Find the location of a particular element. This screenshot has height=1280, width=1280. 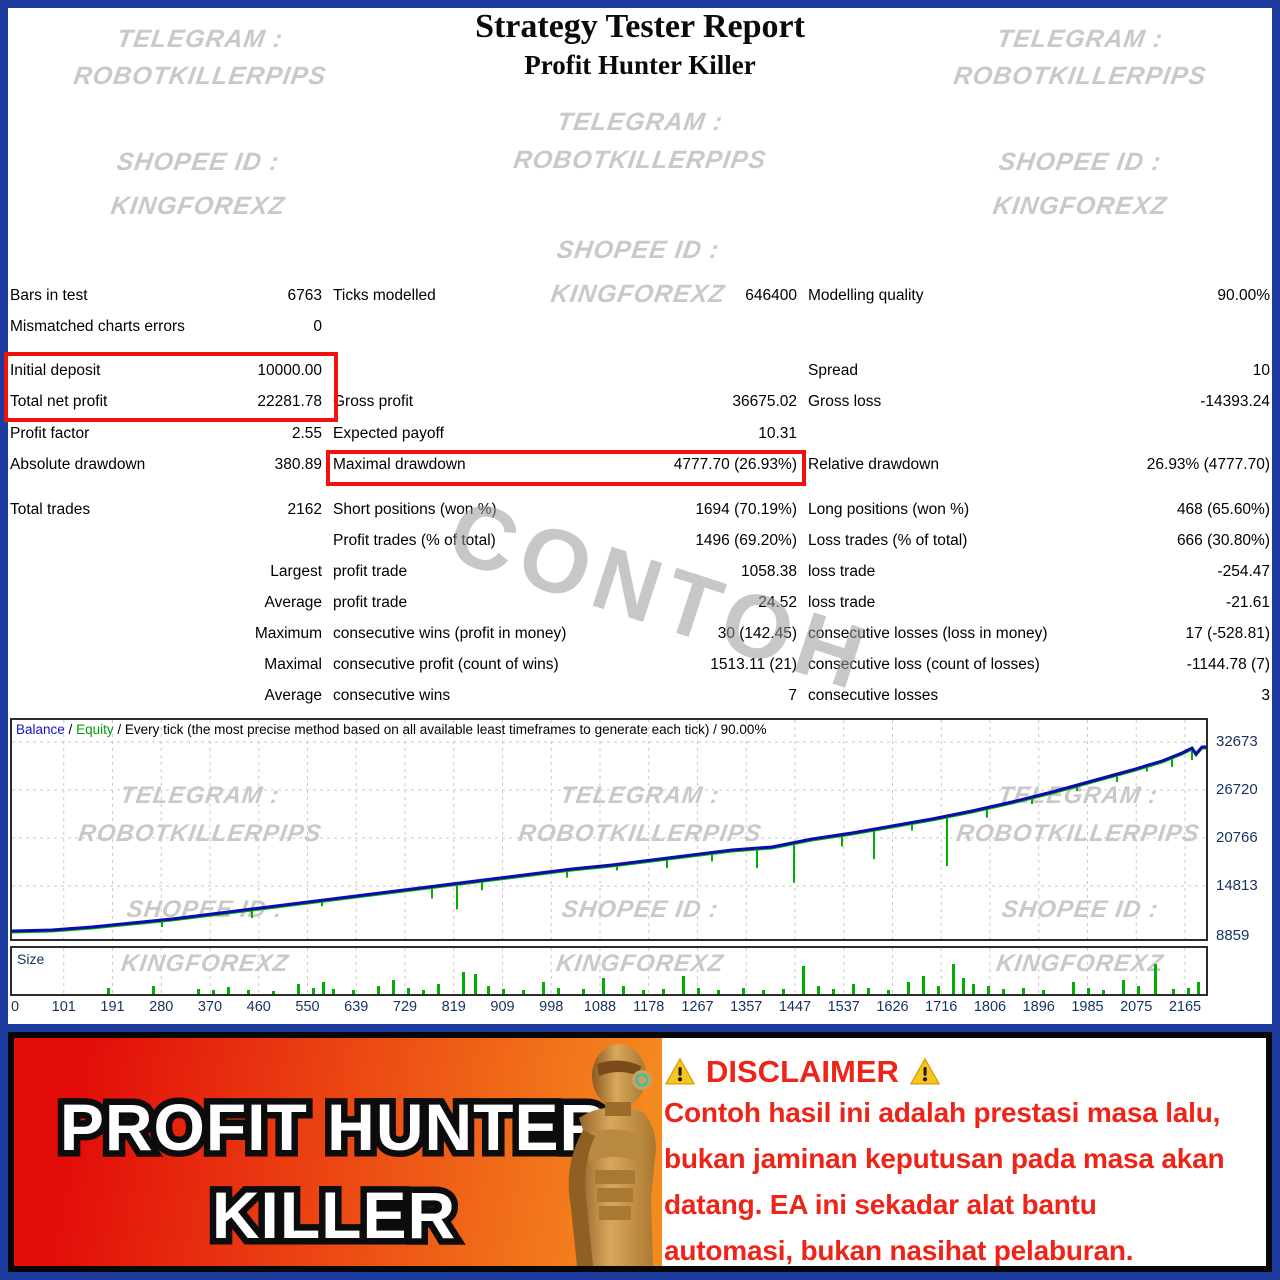

robot-ear is located at coordinates (642, 1080).